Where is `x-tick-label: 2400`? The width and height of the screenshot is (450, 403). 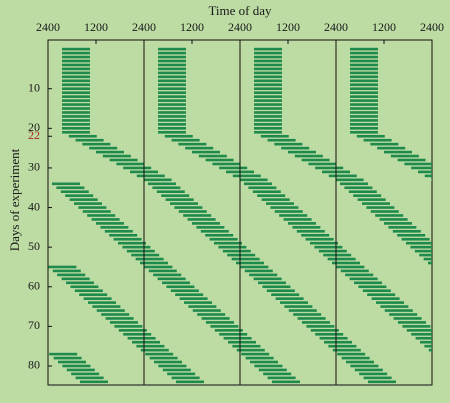 x-tick-label: 2400 is located at coordinates (336, 27).